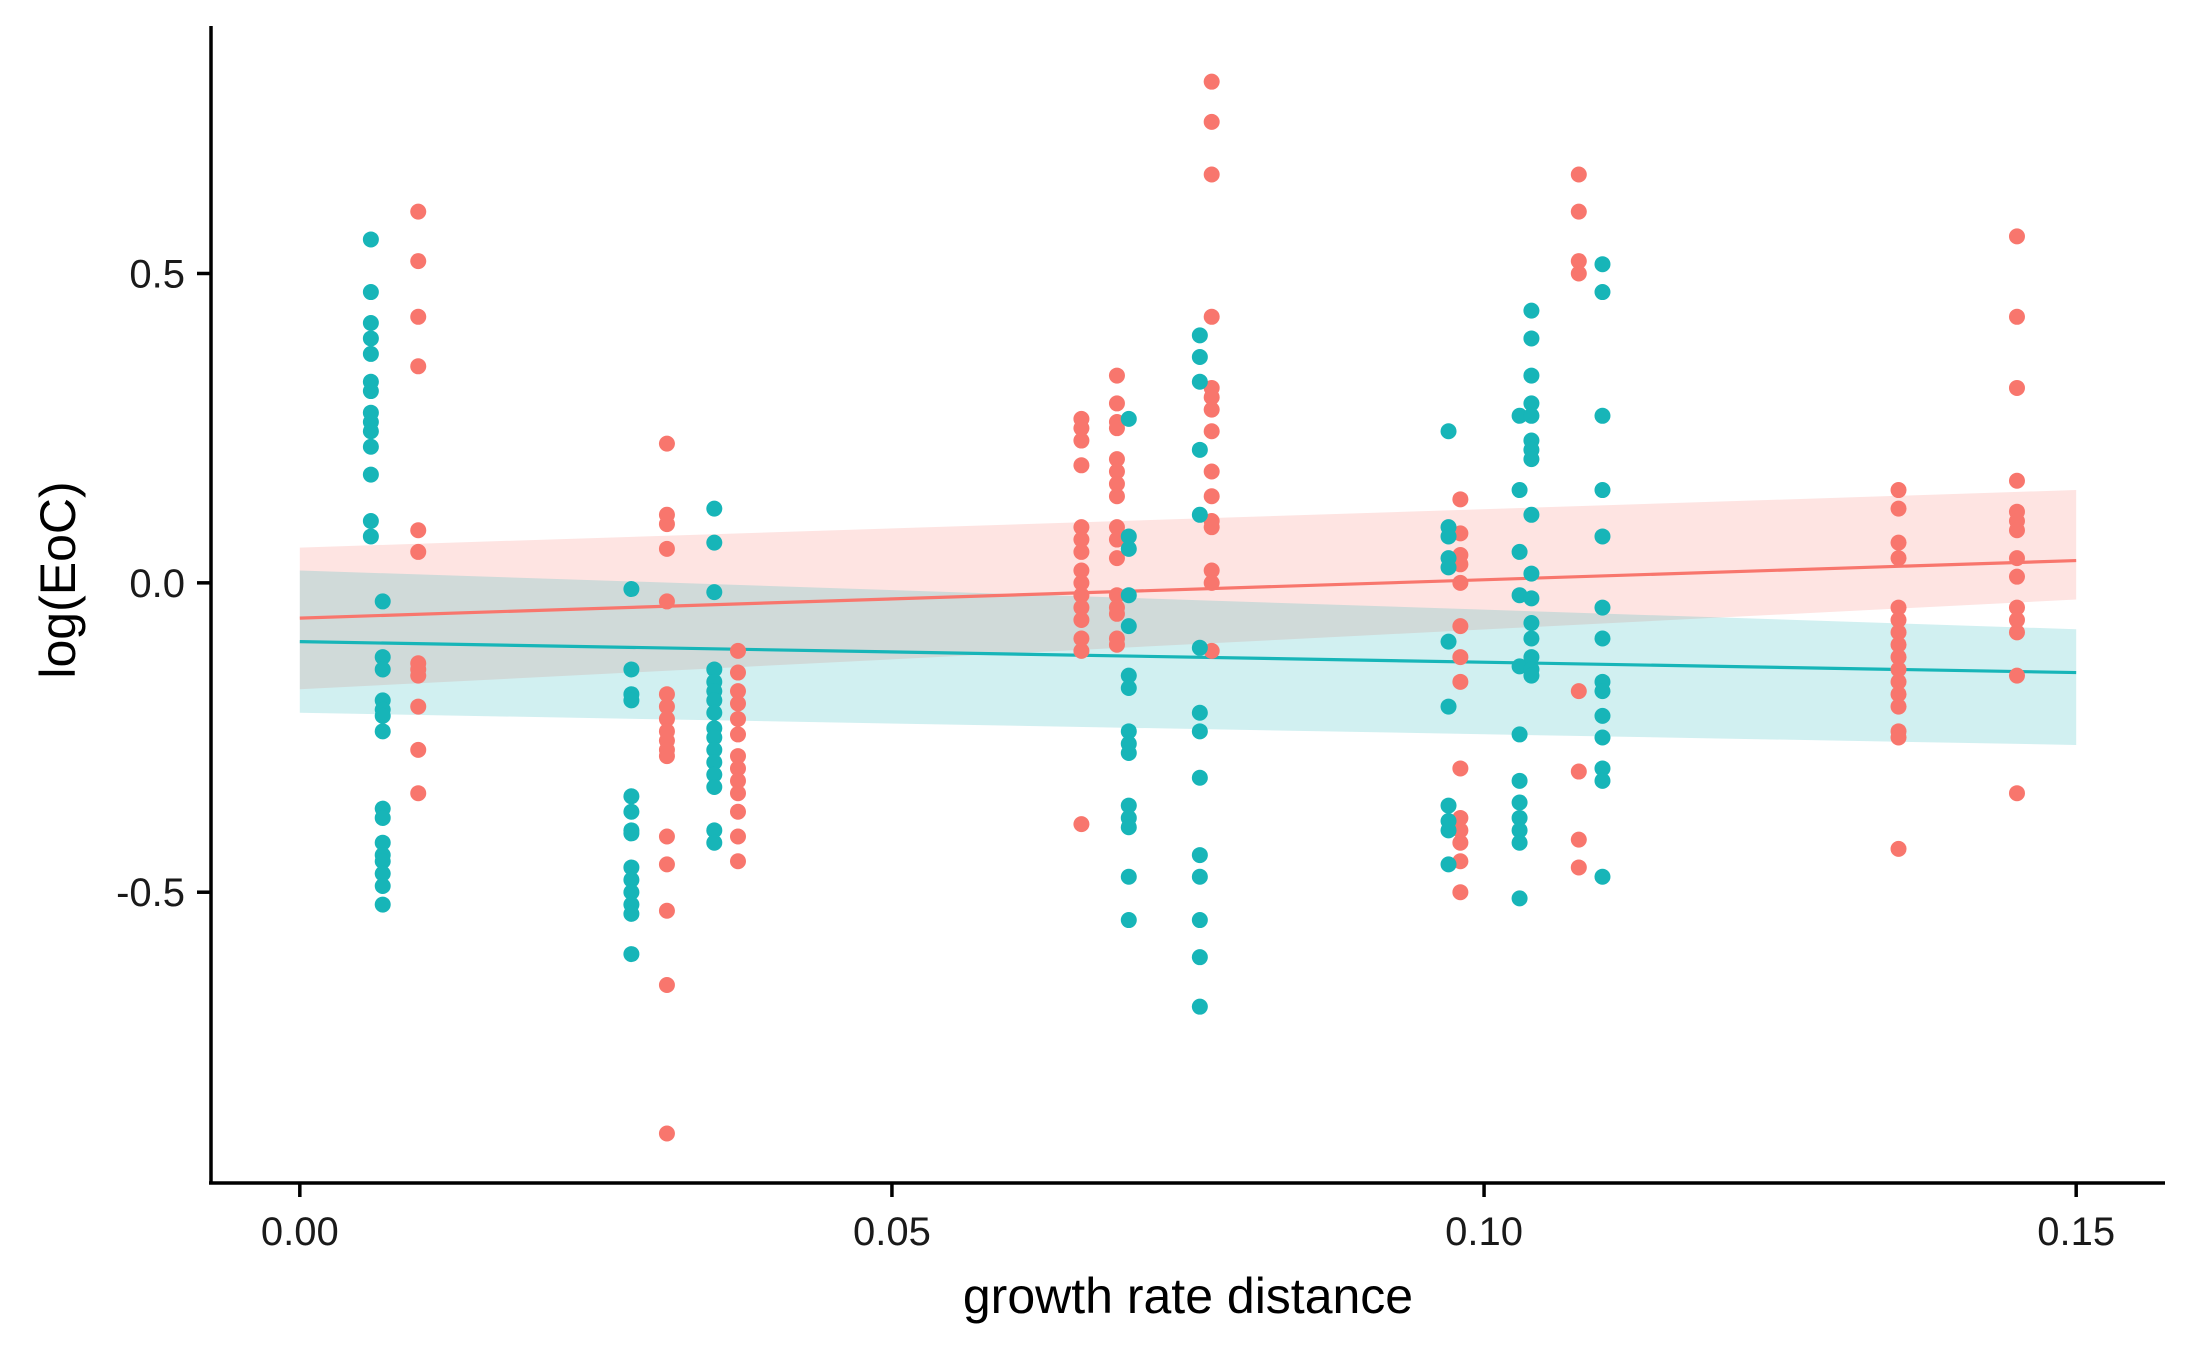 This screenshot has width=2187, height=1351. What do you see at coordinates (157, 274) in the screenshot?
I see `y-tick-label: 0.5` at bounding box center [157, 274].